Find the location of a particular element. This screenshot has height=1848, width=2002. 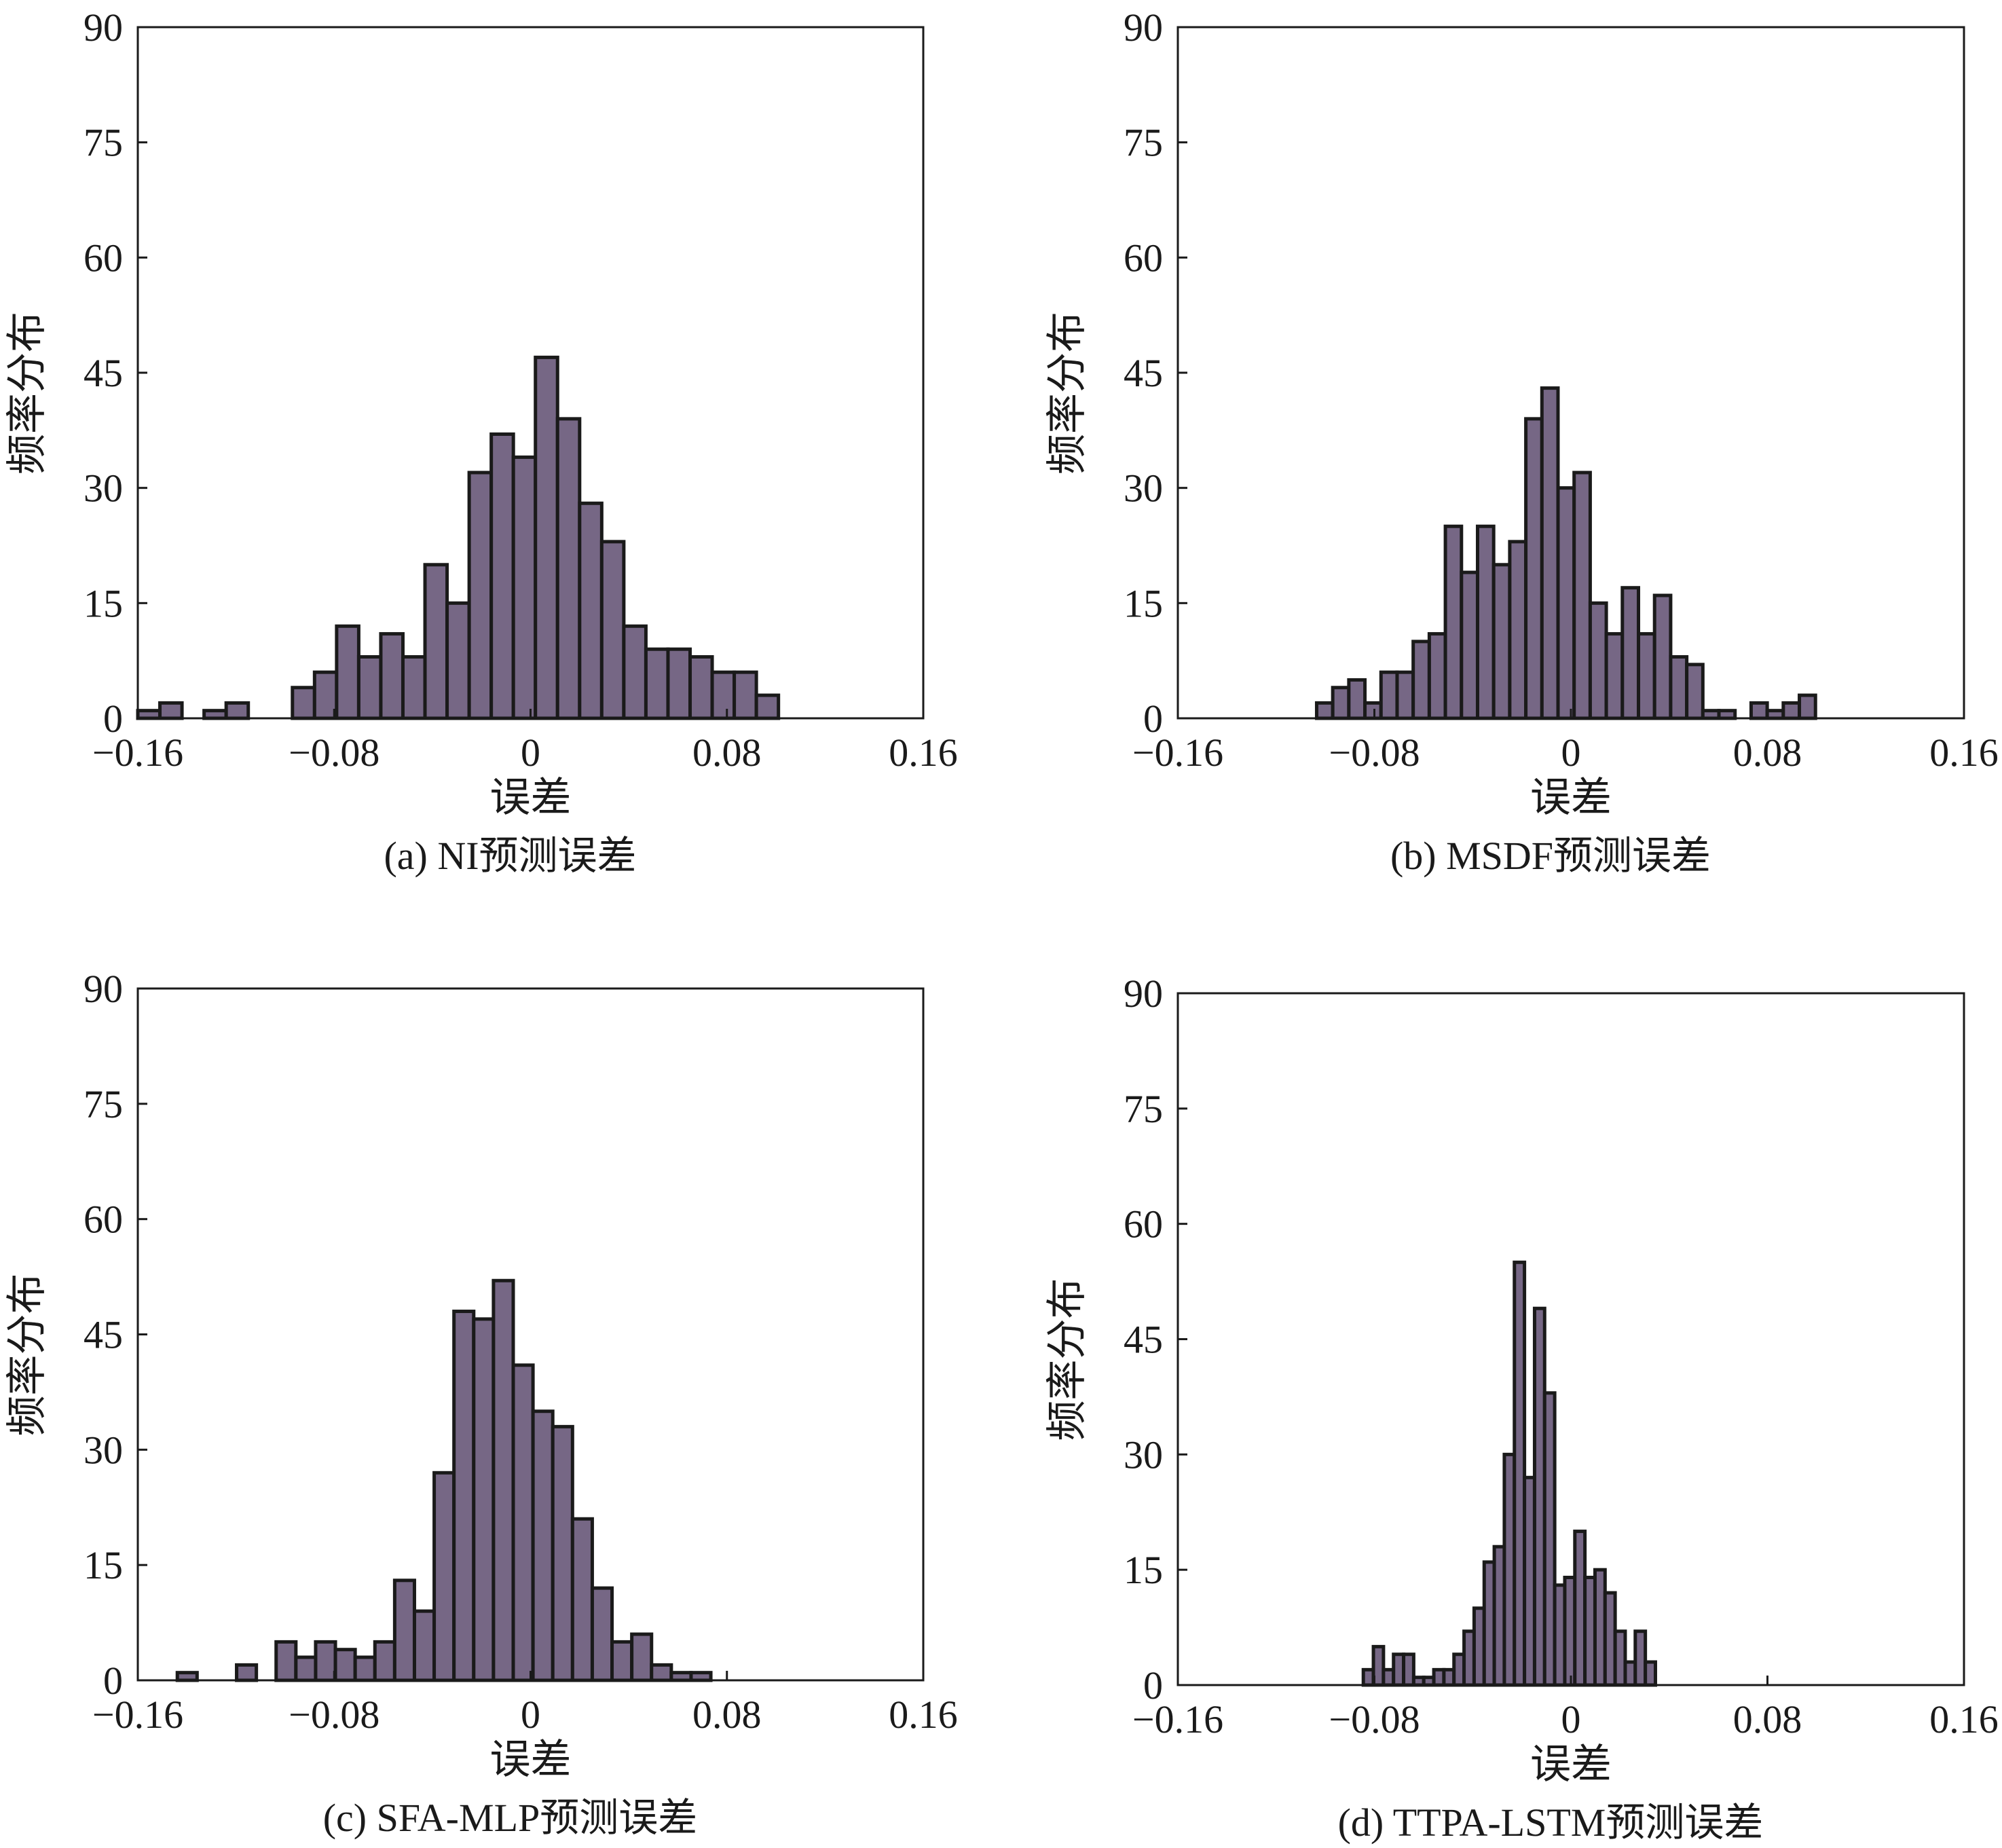

panel-caption: (c) SFA-MLP预测误差 is located at coordinates (510, 1818).